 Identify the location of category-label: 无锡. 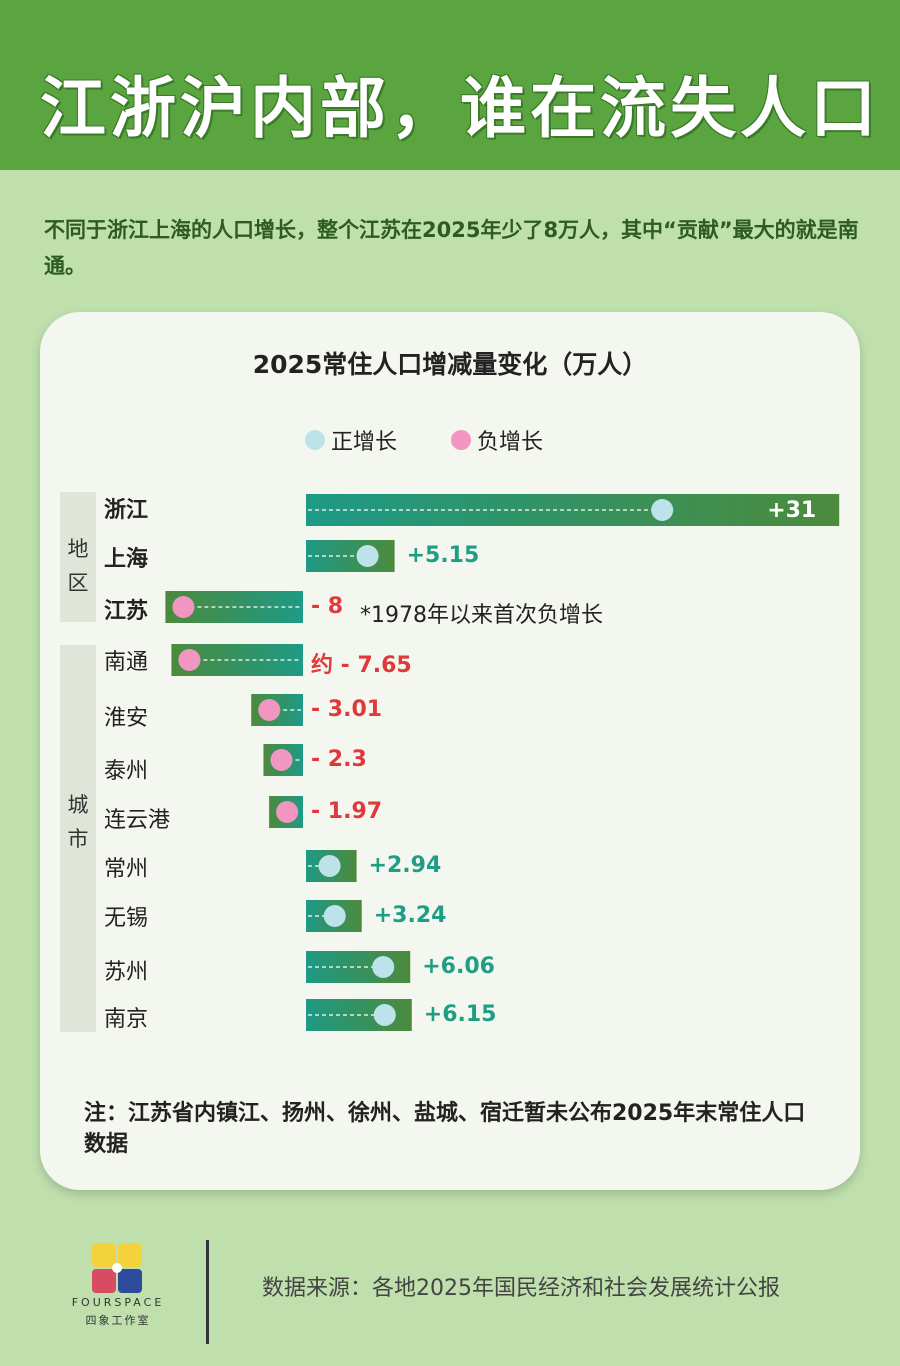
(126, 918).